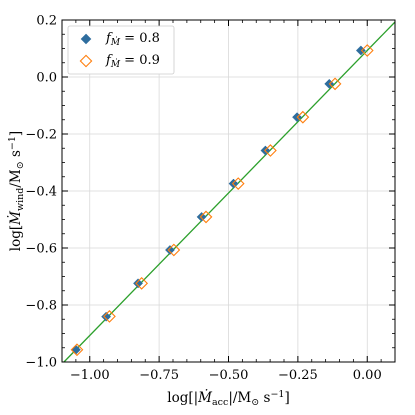  I want to click on legend: fṀ = 0.8 fṀ = 0.9, so click(121, 50).